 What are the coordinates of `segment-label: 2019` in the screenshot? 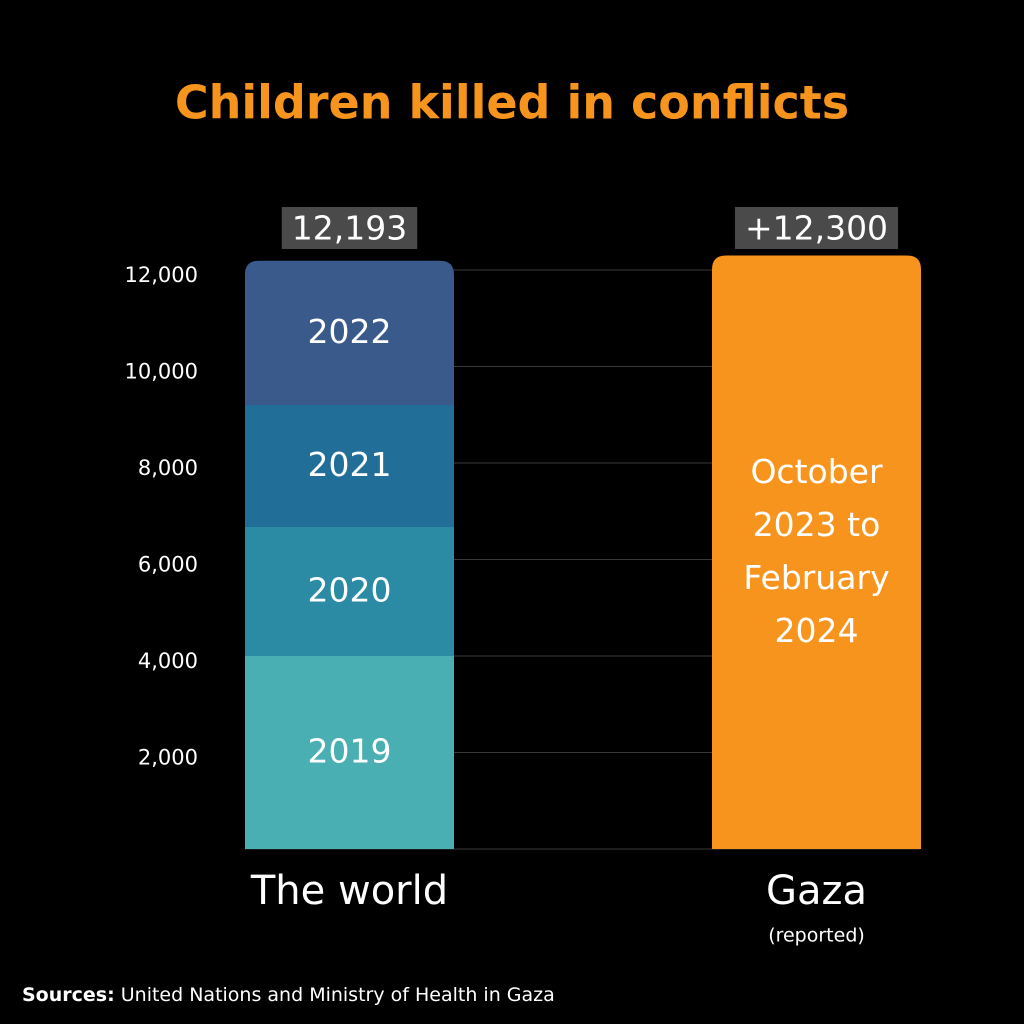 It's located at (350, 750).